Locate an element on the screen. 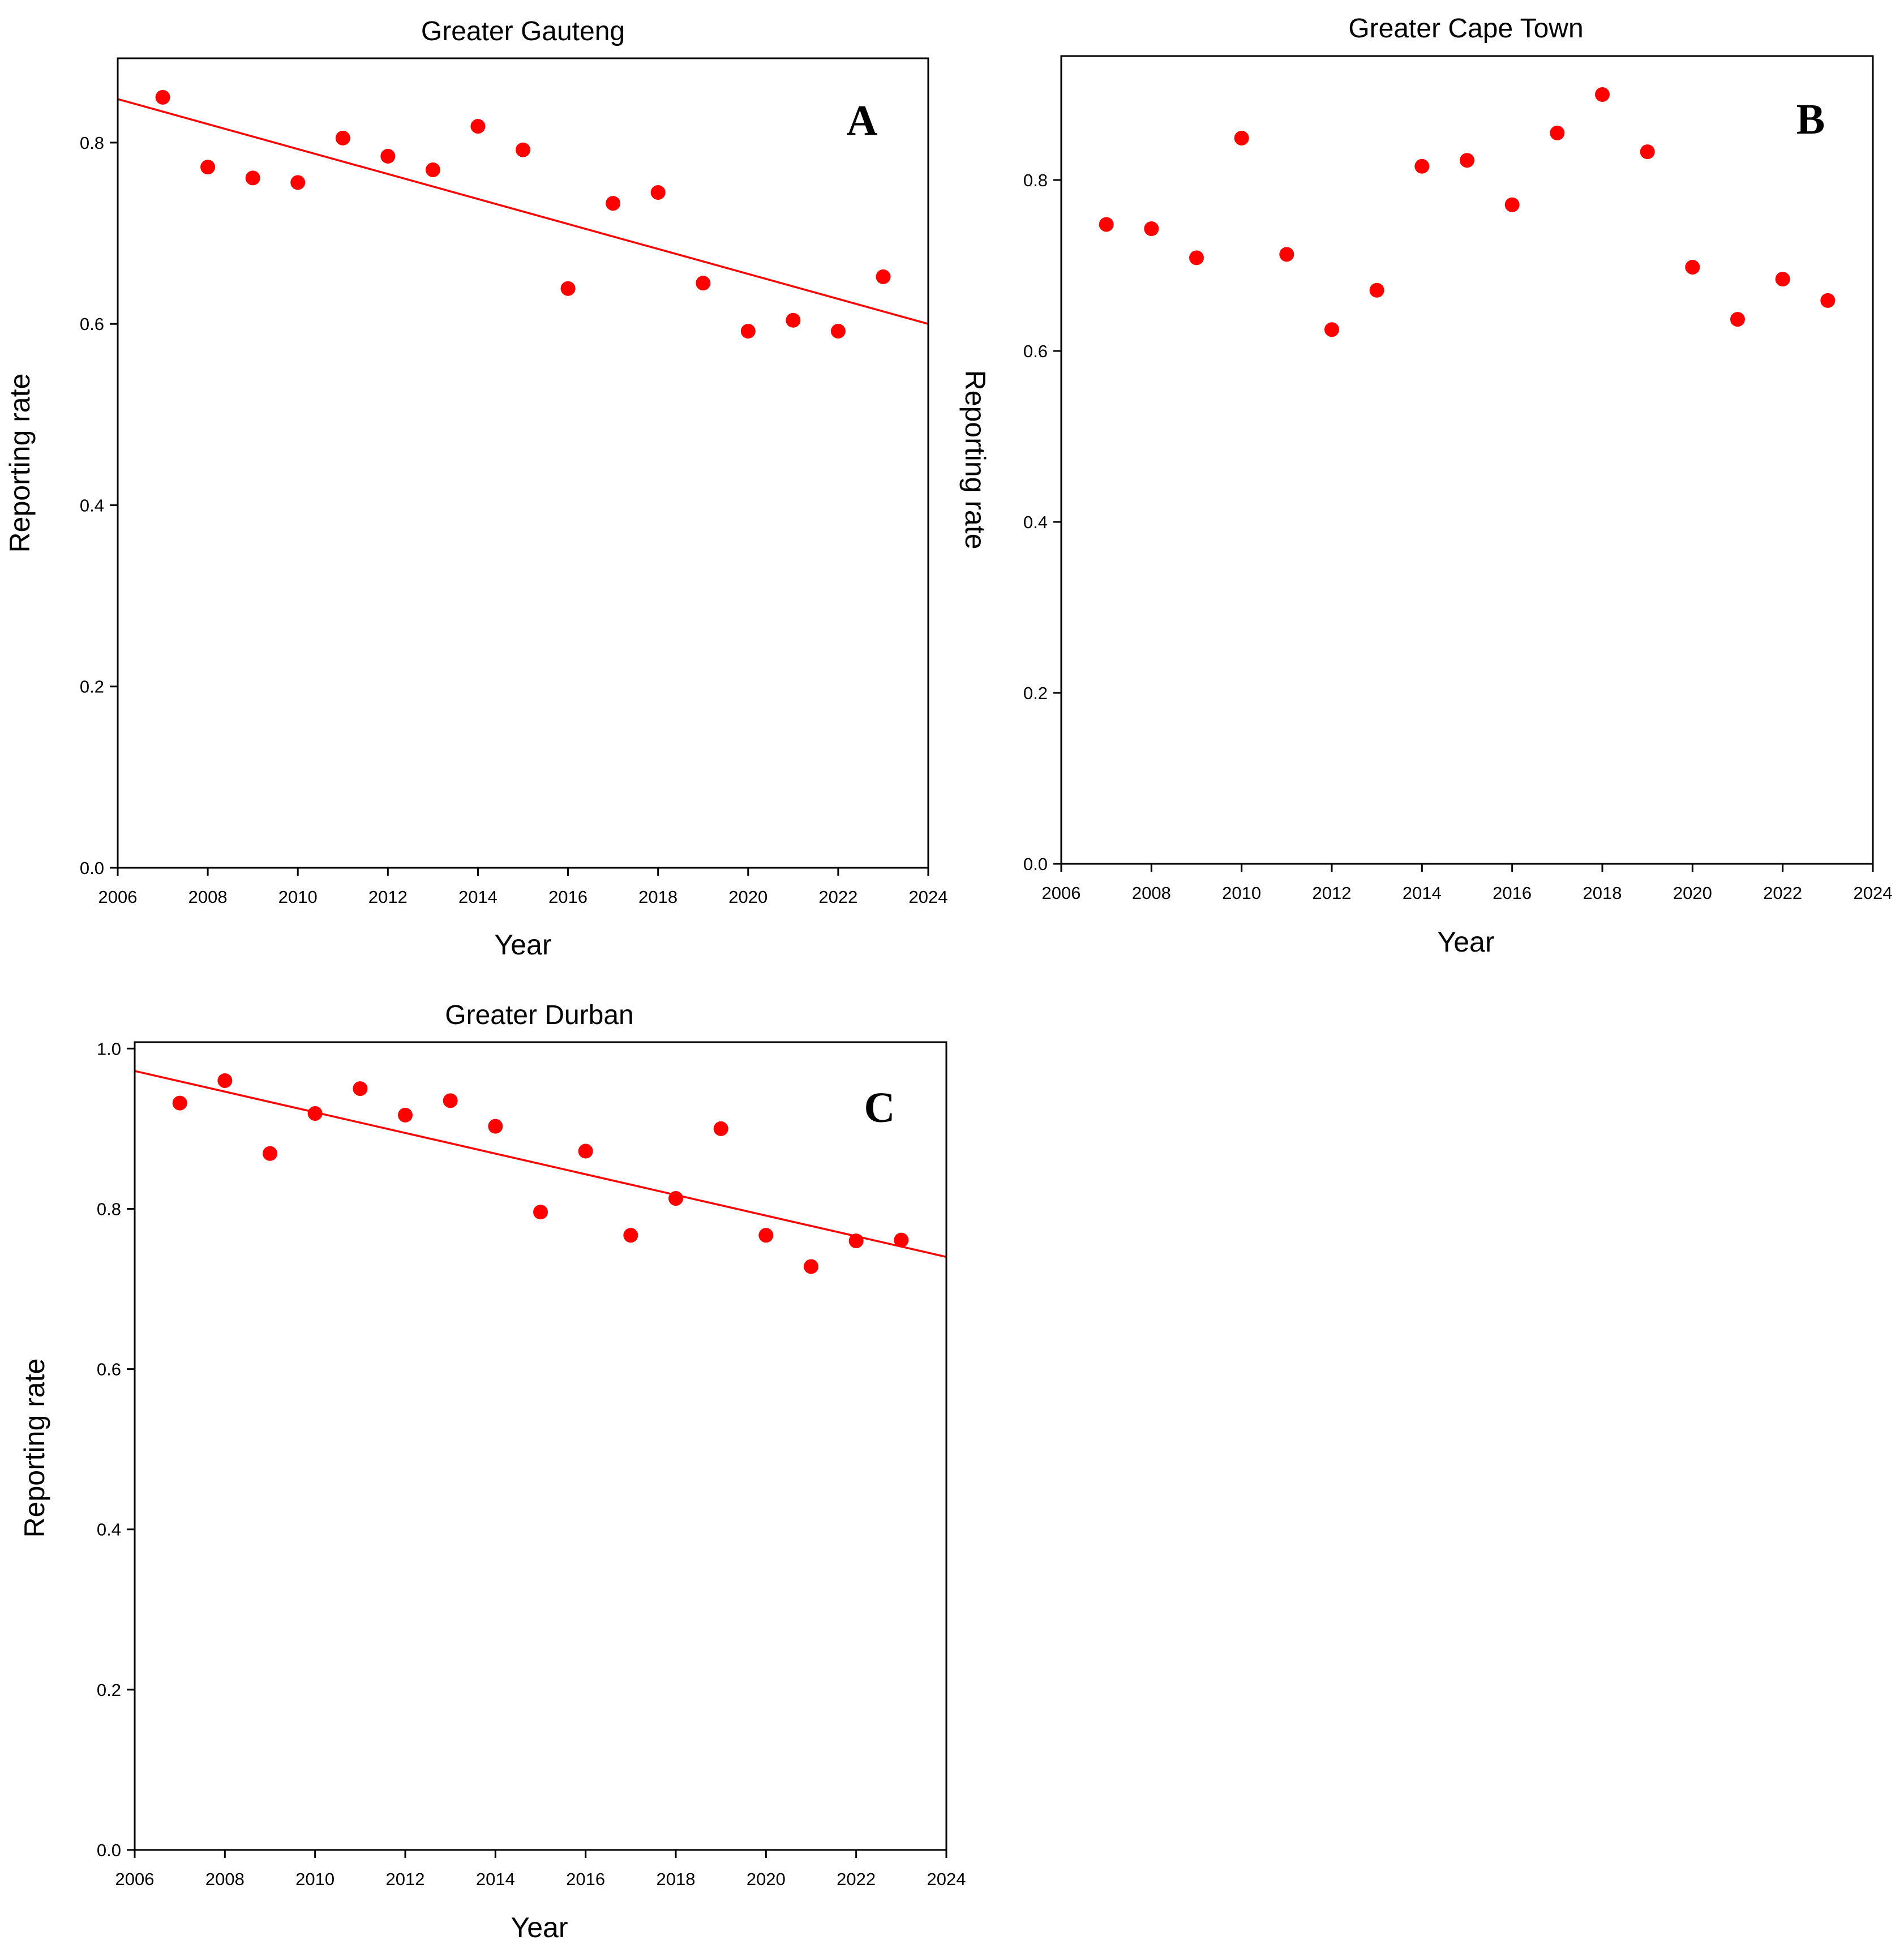  panel-label: A is located at coordinates (862, 120).